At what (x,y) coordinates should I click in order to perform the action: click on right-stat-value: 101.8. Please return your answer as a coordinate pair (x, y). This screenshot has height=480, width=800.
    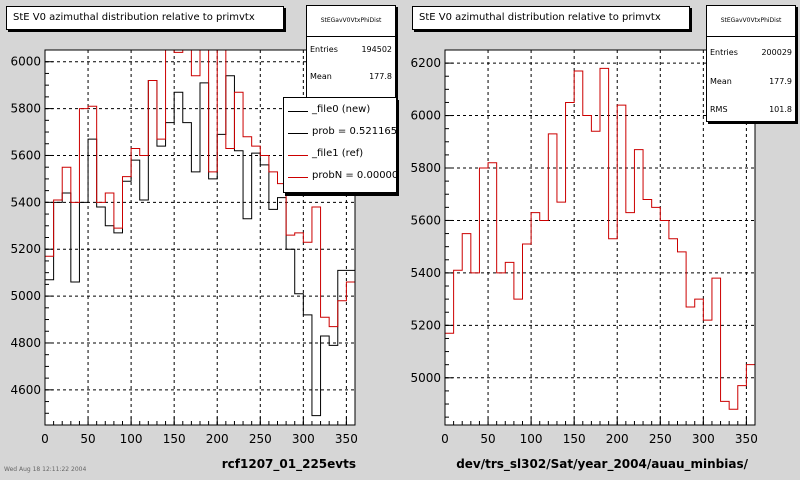
    Looking at the image, I should click on (780, 109).